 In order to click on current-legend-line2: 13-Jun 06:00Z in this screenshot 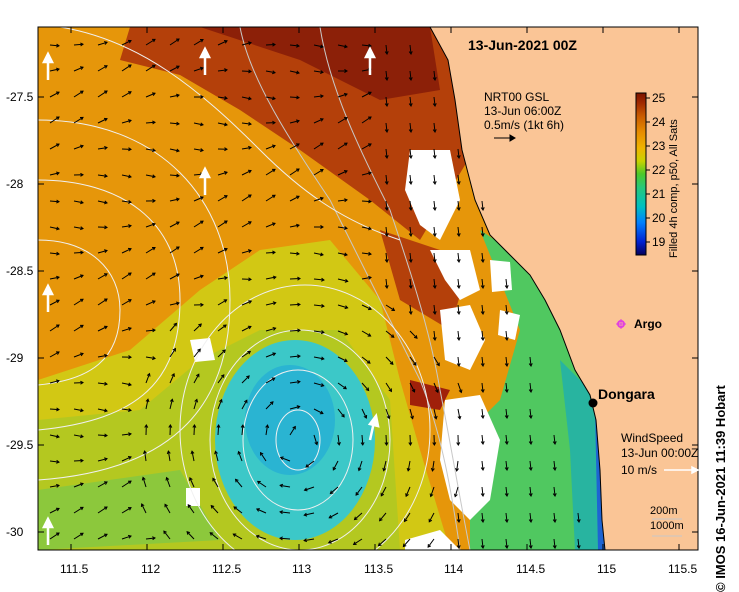, I will do `click(523, 111)`.